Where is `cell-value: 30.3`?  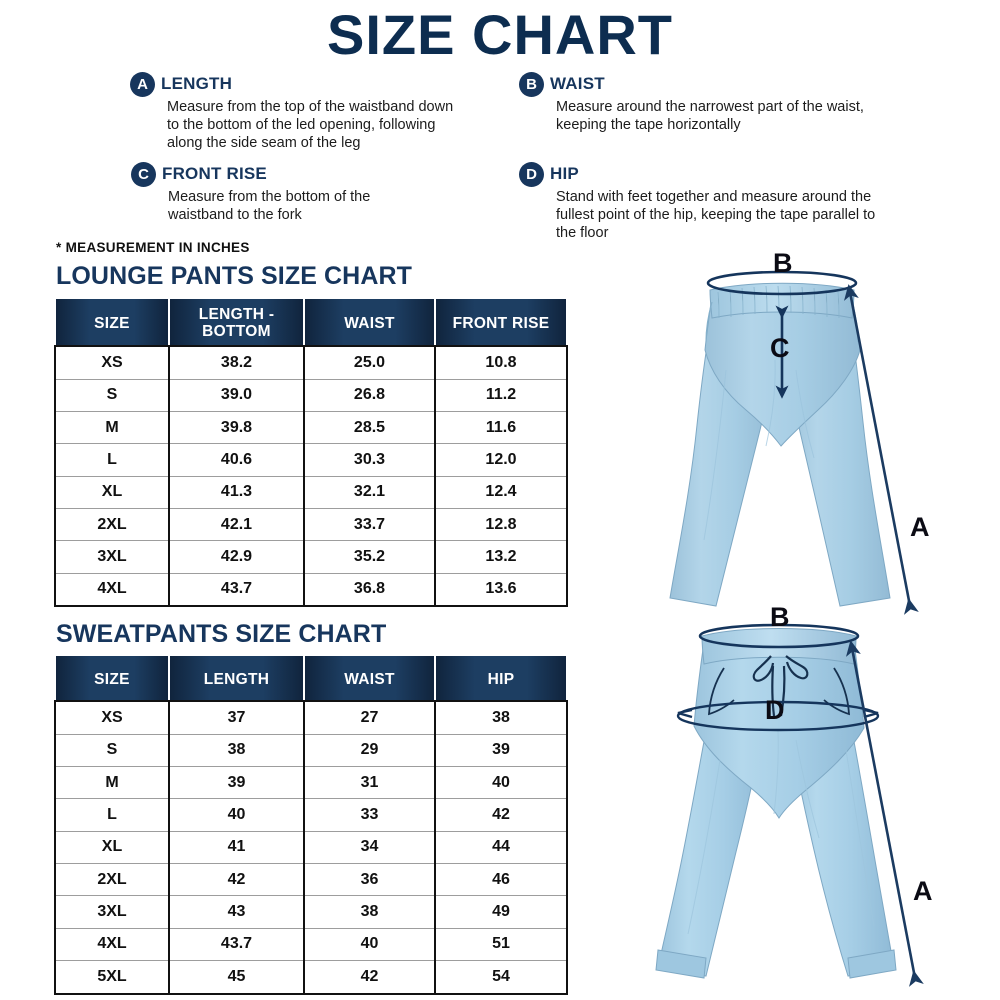
cell-value: 30.3 is located at coordinates (370, 460).